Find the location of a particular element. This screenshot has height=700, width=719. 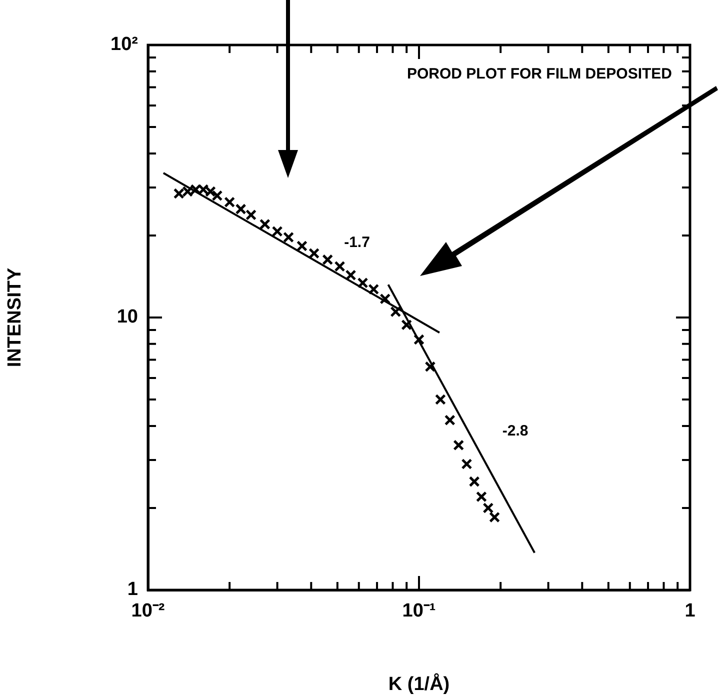

y-tick-label: 10² is located at coordinates (124, 45).